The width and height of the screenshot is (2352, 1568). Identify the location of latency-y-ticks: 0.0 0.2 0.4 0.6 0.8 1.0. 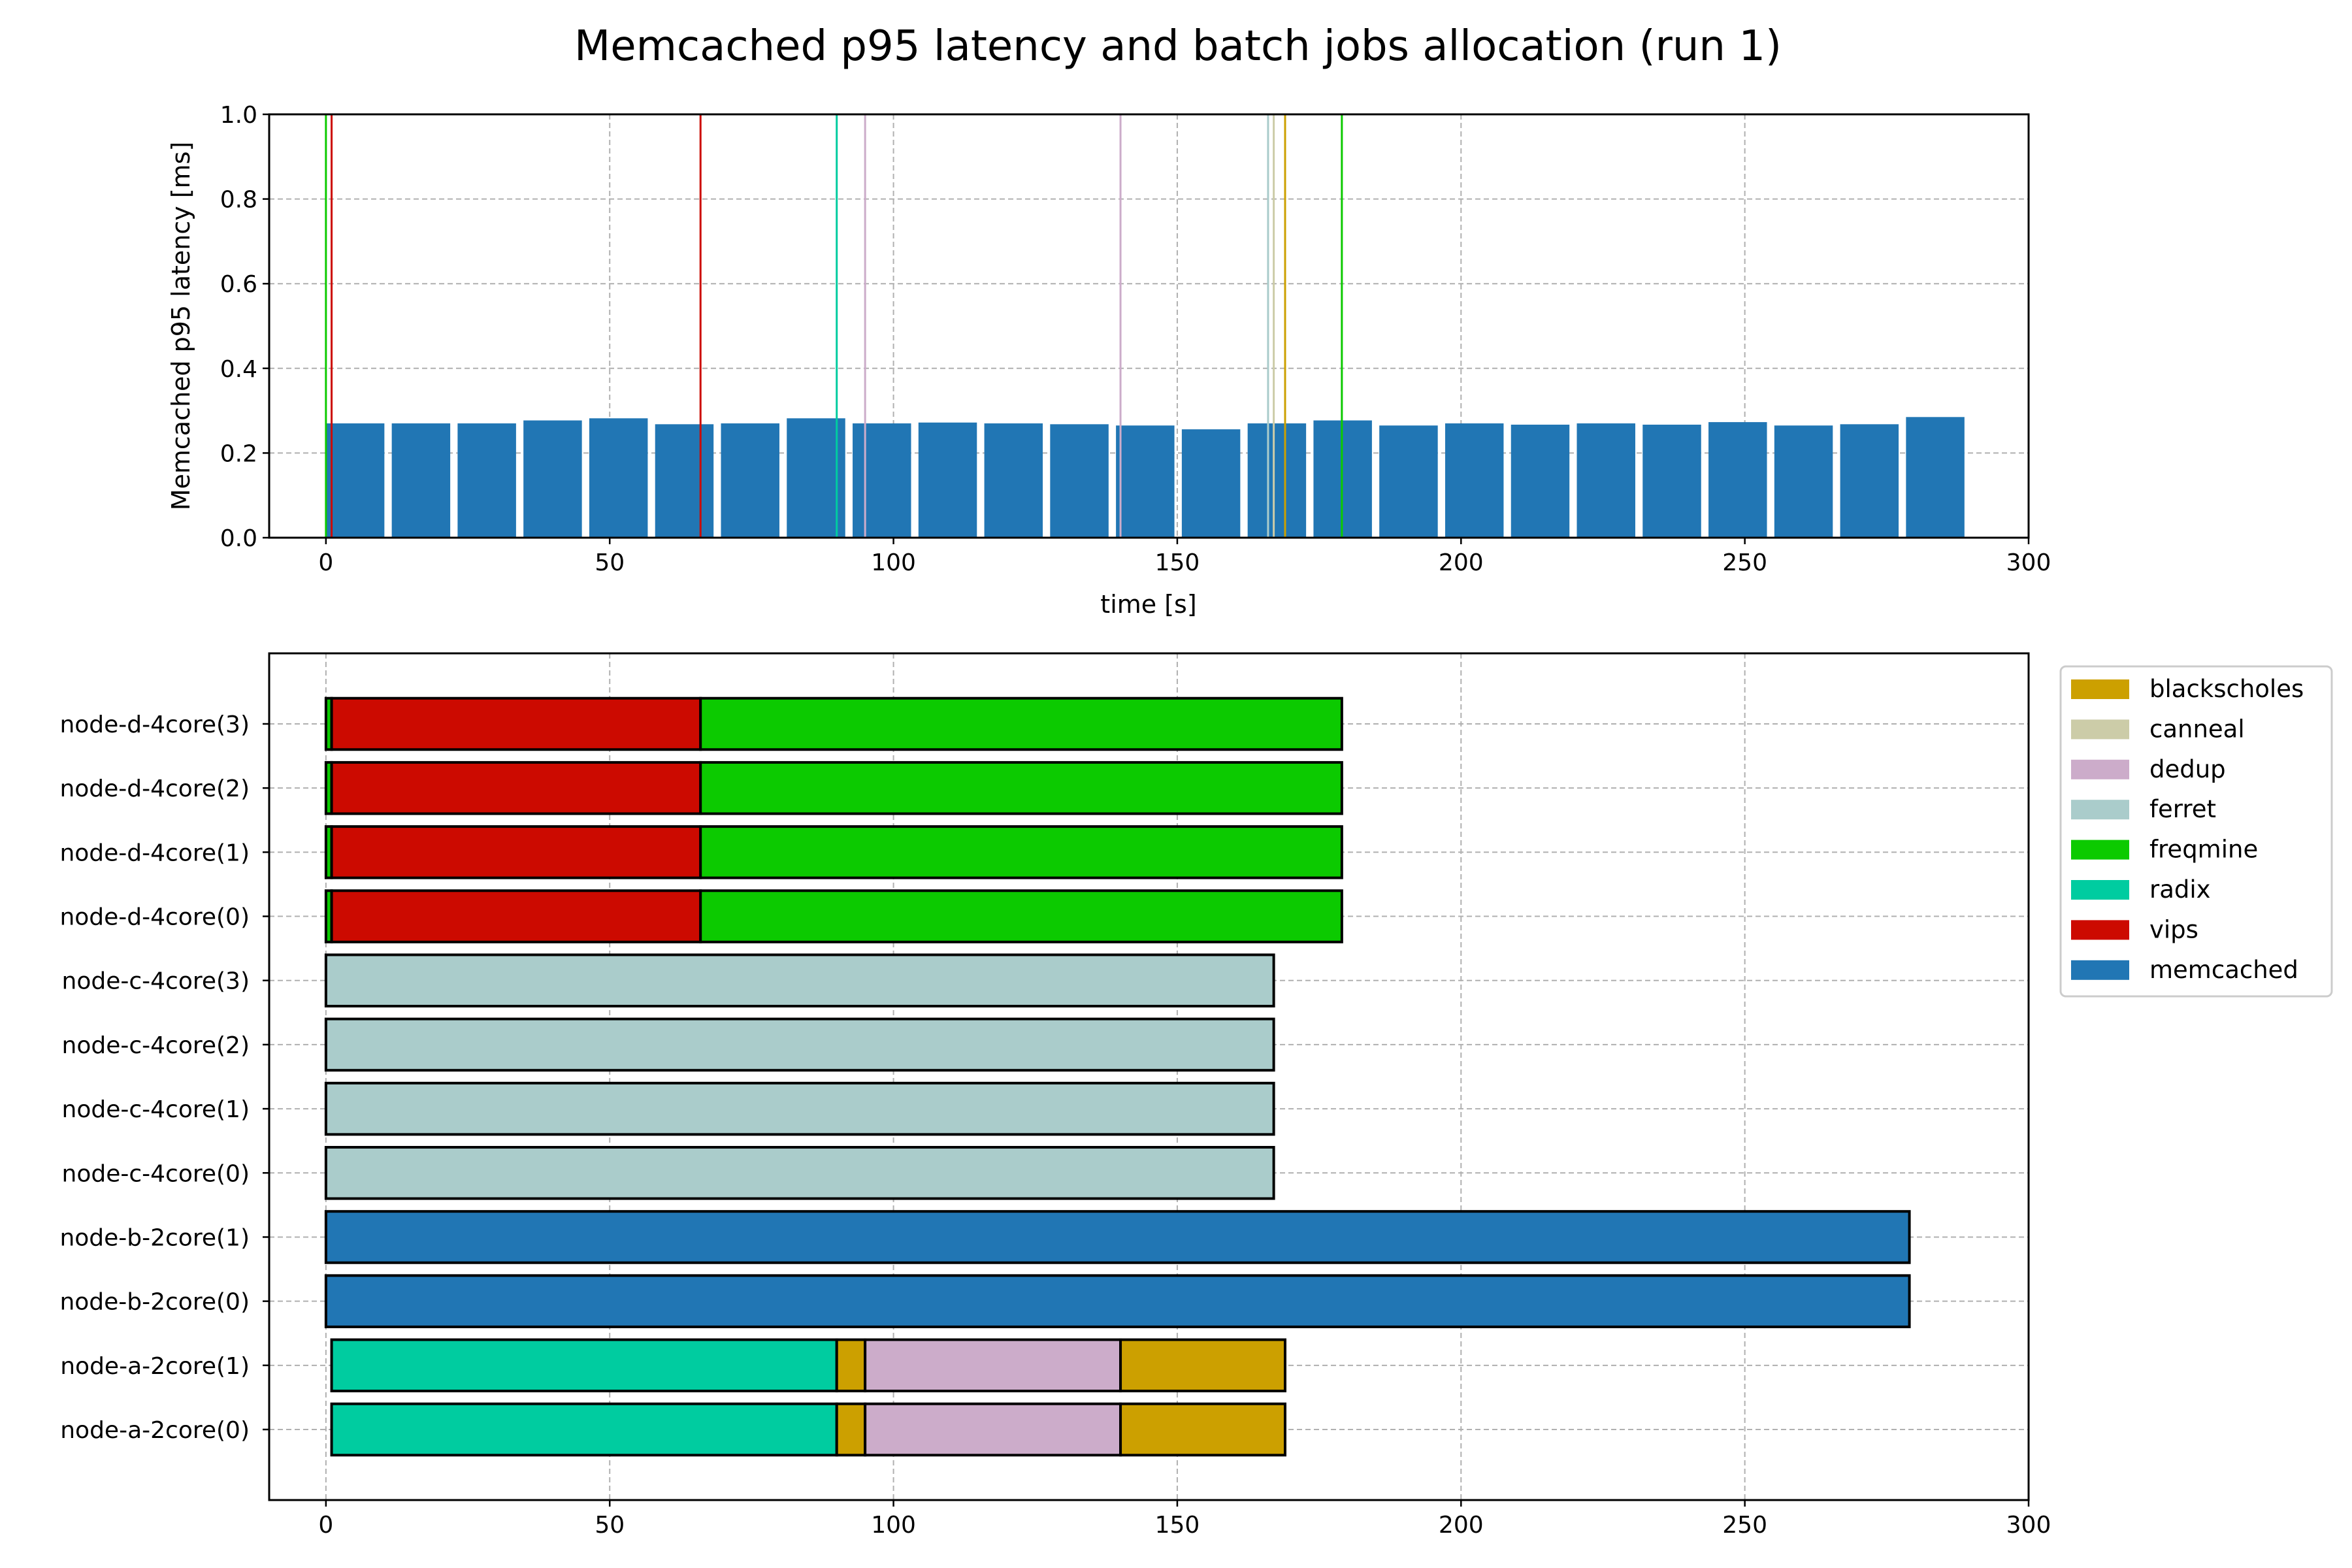
(244, 327).